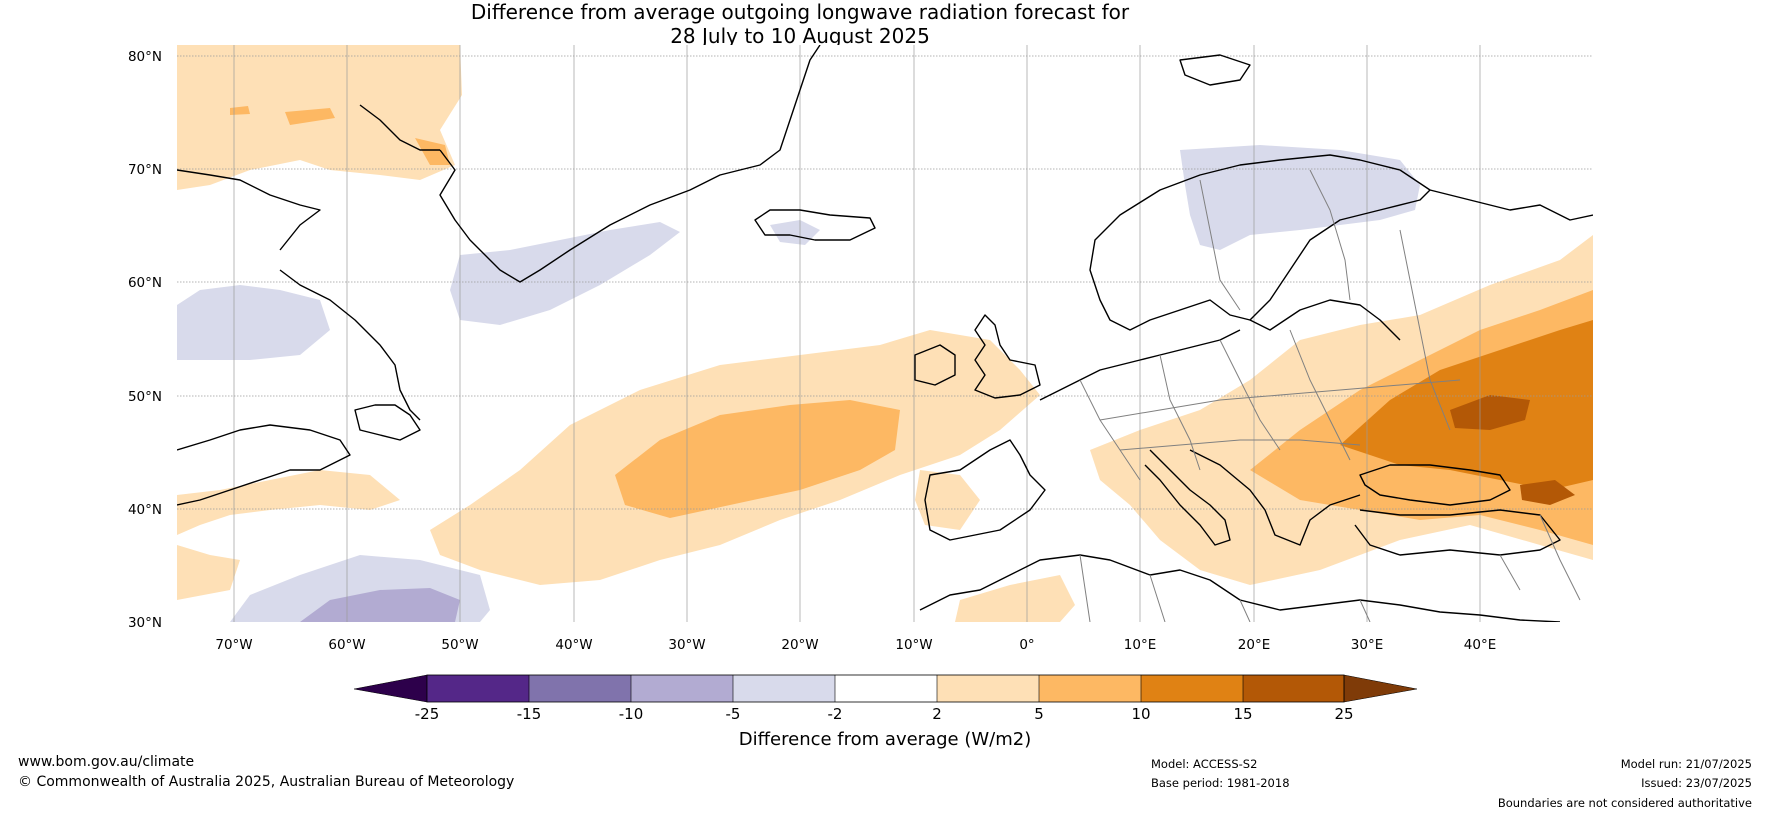 This screenshot has height=816, width=1770. I want to click on base-period: Base period: 1981-2018, so click(1220, 783).